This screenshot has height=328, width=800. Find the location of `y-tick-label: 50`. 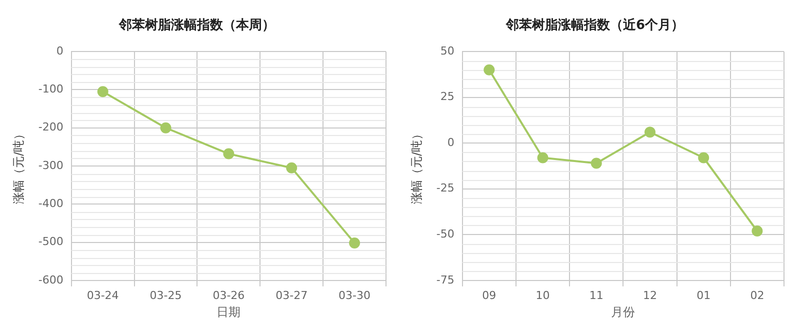

y-tick-label: 50 is located at coordinates (447, 51).